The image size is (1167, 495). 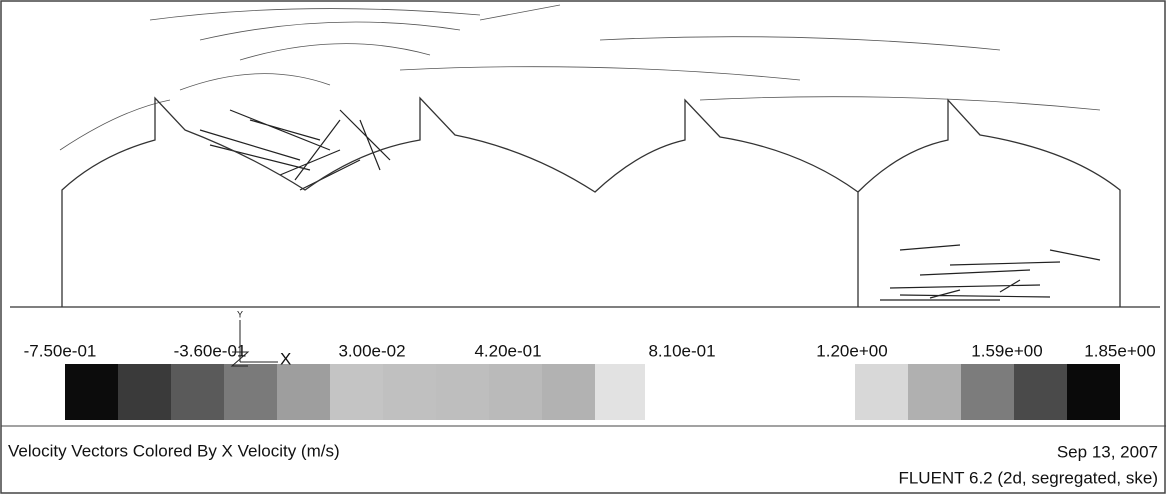 I want to click on axis-y-label: Y, so click(x=240, y=314).